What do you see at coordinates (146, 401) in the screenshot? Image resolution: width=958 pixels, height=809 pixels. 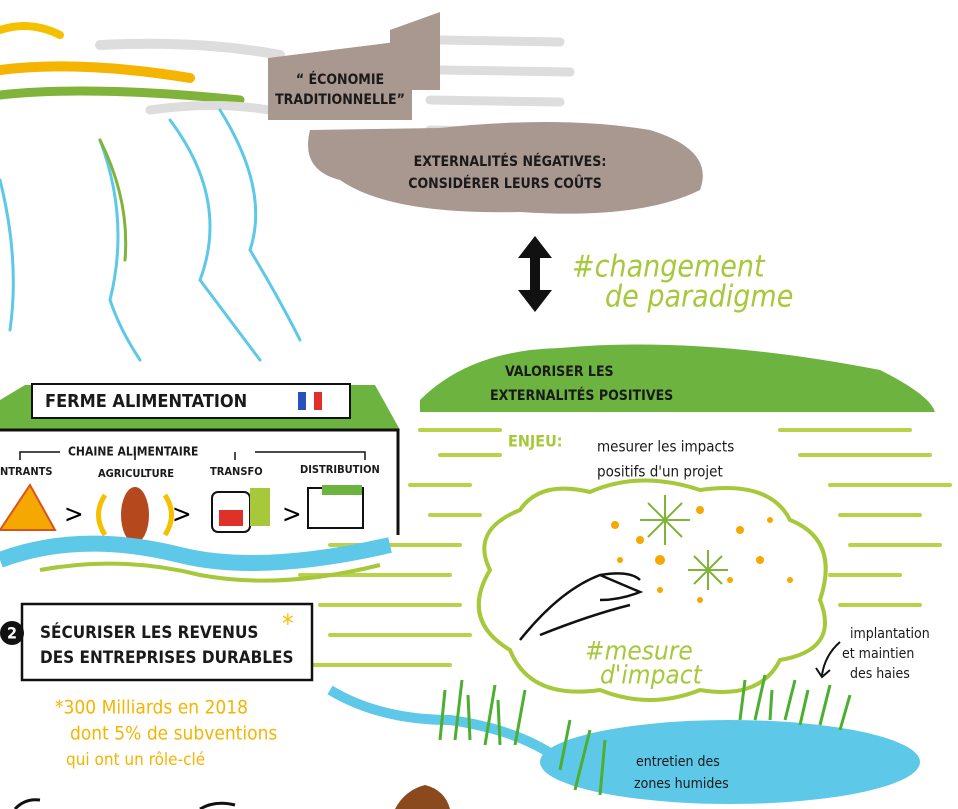 I see `farm-title: FERME ALIMENTATION` at bounding box center [146, 401].